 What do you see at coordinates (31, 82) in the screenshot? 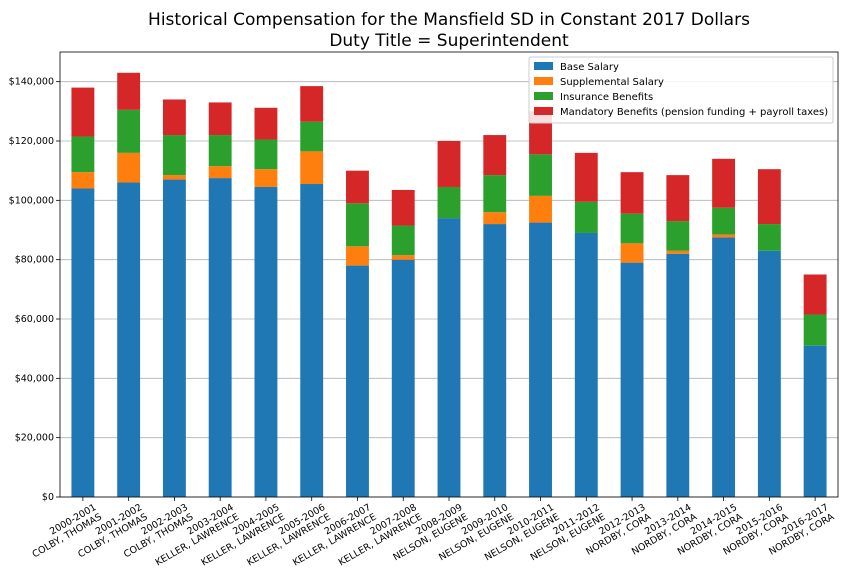
I see `y-tick-label: $140,000` at bounding box center [31, 82].